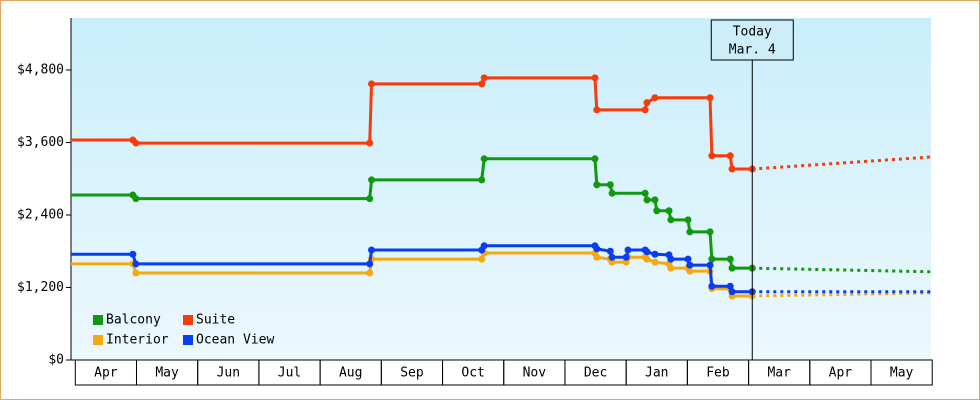  What do you see at coordinates (412, 373) in the screenshot?
I see `x-tick-label: Sep` at bounding box center [412, 373].